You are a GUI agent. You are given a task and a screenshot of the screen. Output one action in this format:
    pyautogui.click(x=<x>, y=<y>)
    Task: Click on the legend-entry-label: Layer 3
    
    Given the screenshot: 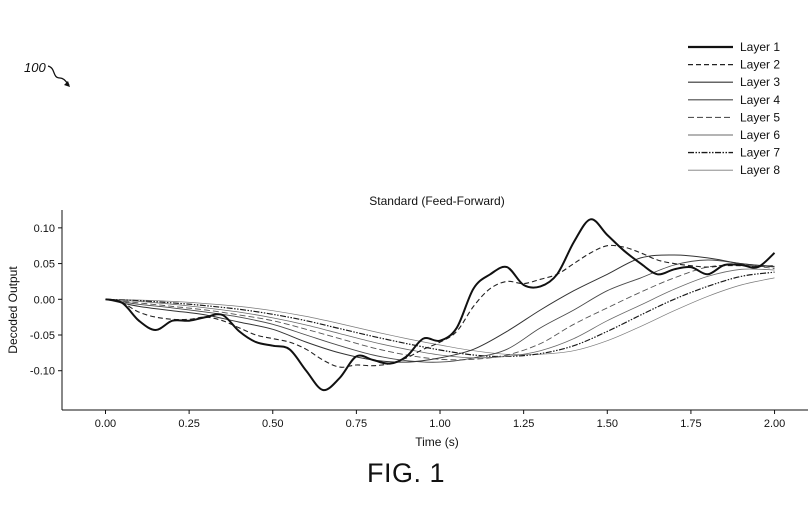 What is the action you would take?
    pyautogui.click(x=760, y=82)
    